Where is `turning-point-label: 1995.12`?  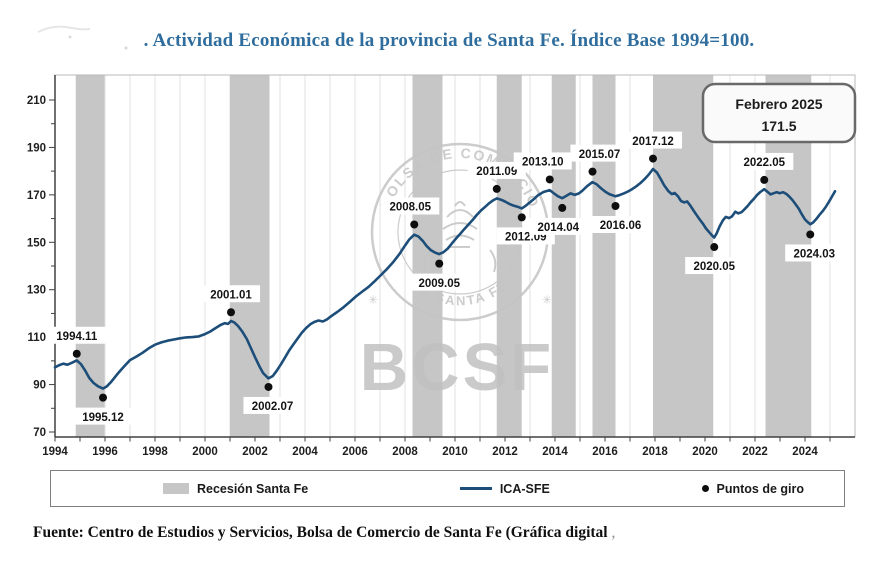 turning-point-label: 1995.12 is located at coordinates (103, 418).